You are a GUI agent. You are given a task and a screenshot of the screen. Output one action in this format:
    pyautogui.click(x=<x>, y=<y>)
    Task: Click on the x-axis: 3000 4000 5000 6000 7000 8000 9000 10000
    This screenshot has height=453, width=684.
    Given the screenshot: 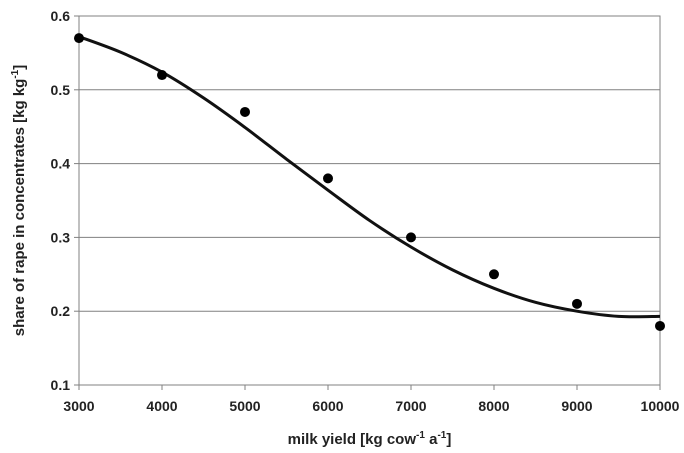 What is the action you would take?
    pyautogui.click(x=371, y=399)
    